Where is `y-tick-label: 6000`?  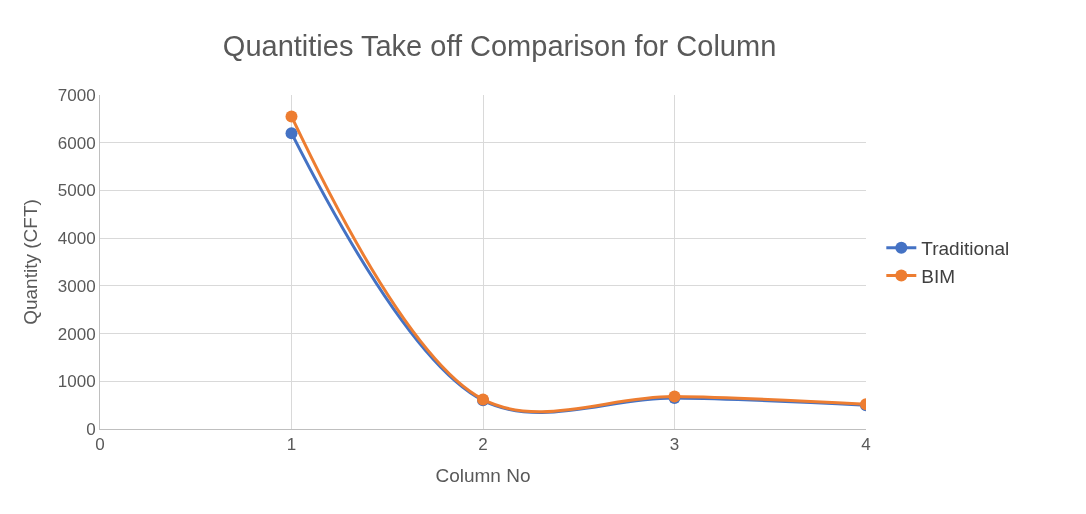
y-tick-label: 6000 is located at coordinates (76, 143).